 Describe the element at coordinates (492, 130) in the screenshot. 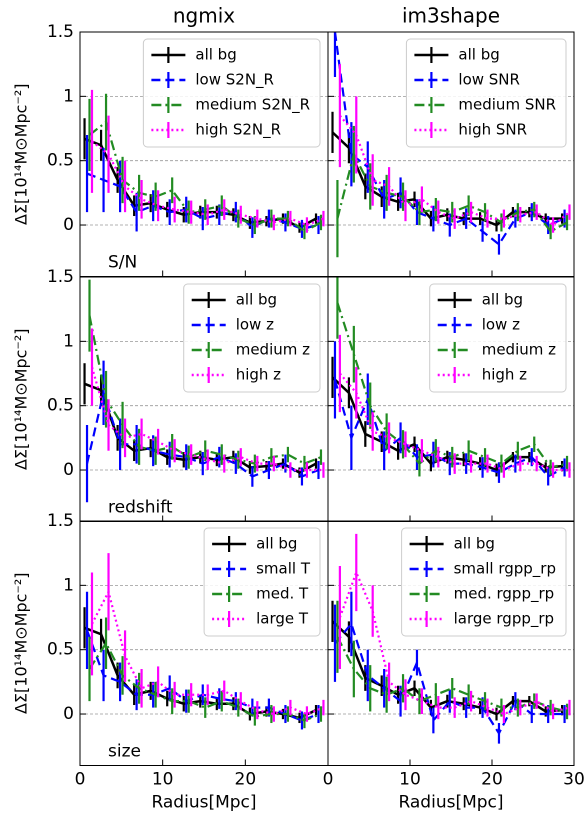

I see `legend-label: high SNR` at that location.